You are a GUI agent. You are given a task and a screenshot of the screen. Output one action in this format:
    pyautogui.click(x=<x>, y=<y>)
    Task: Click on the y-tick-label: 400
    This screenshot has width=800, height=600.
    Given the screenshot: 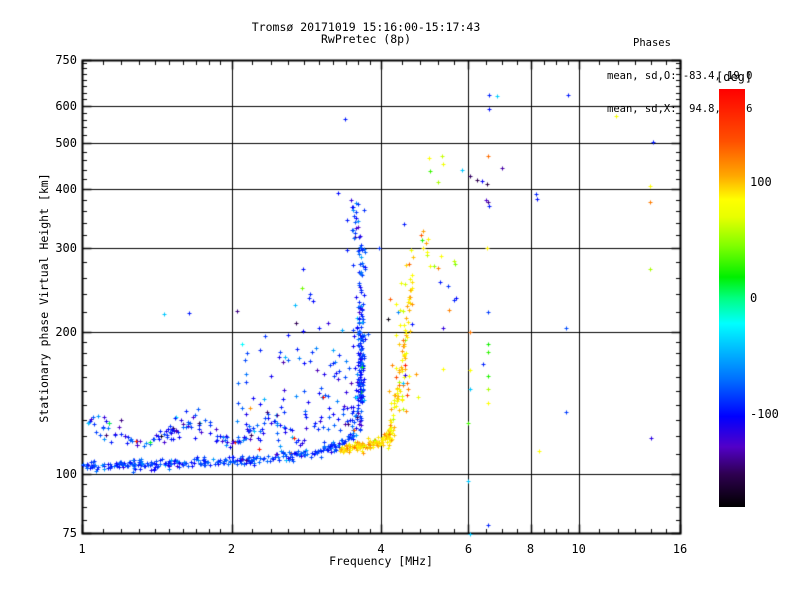 What is the action you would take?
    pyautogui.click(x=66, y=189)
    